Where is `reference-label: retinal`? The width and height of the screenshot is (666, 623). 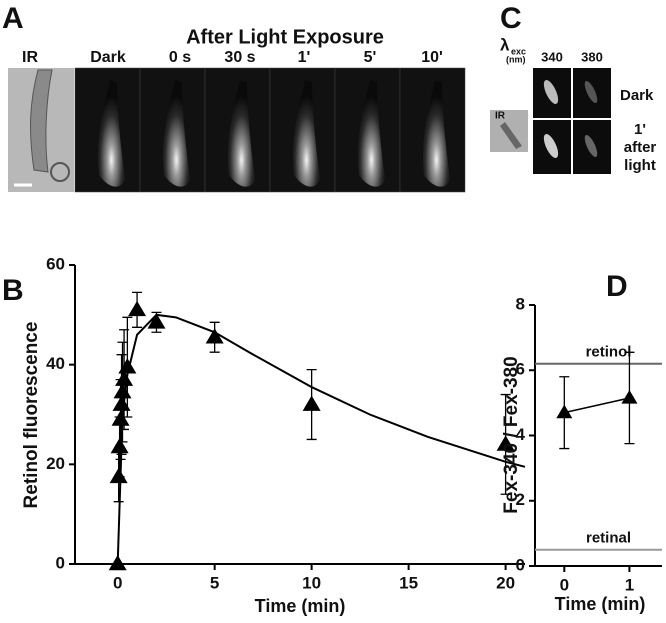
reference-label: retinal is located at coordinates (608, 538).